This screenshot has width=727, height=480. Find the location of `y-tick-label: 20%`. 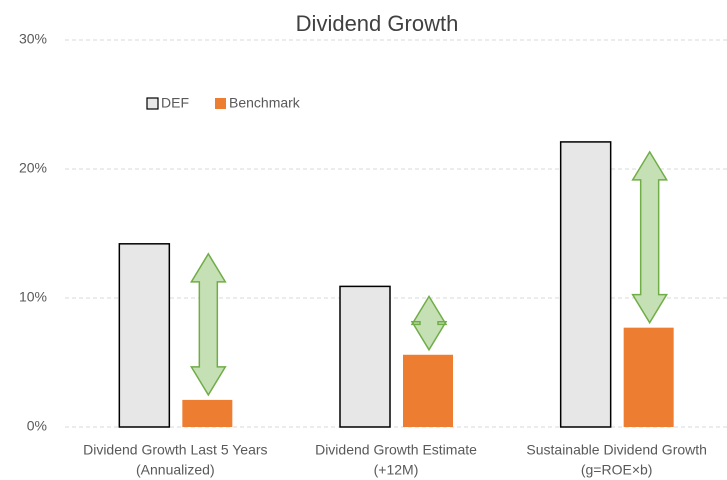

y-tick-label: 20% is located at coordinates (33, 168).